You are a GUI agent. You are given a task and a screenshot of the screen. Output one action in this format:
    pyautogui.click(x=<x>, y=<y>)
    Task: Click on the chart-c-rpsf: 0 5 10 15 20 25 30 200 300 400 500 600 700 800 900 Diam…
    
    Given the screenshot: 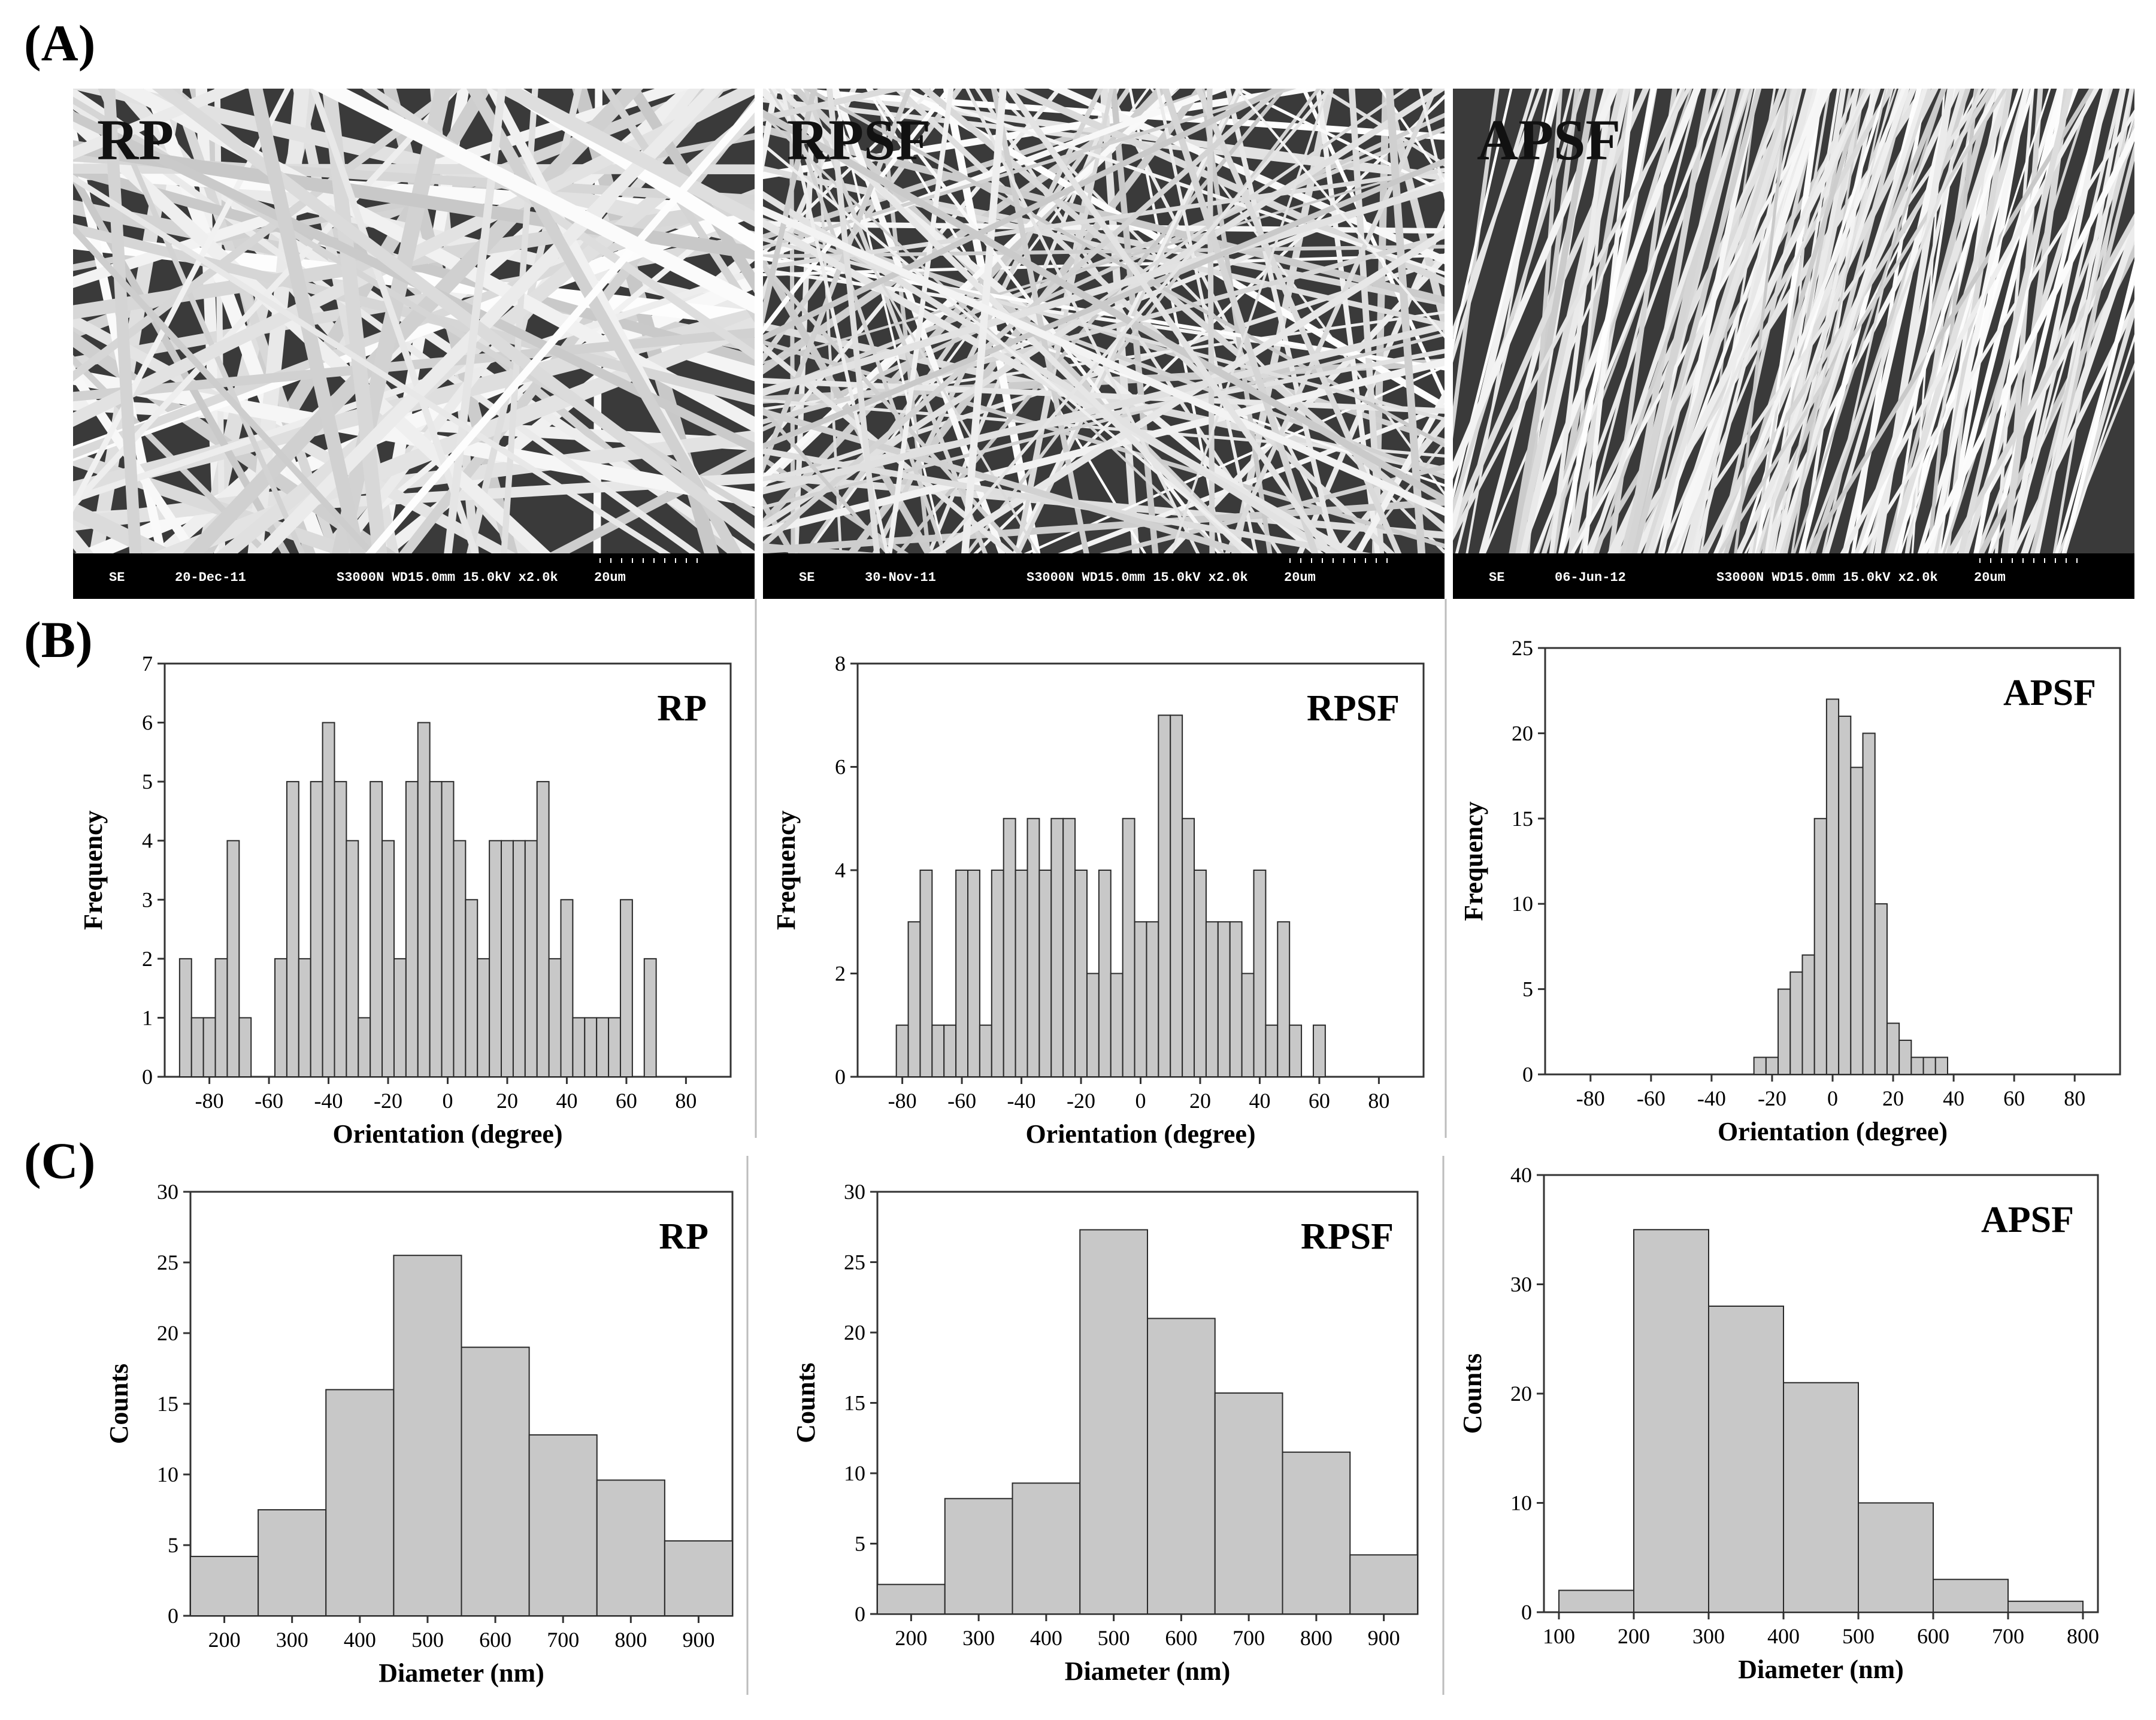 What is the action you would take?
    pyautogui.click(x=1105, y=1433)
    